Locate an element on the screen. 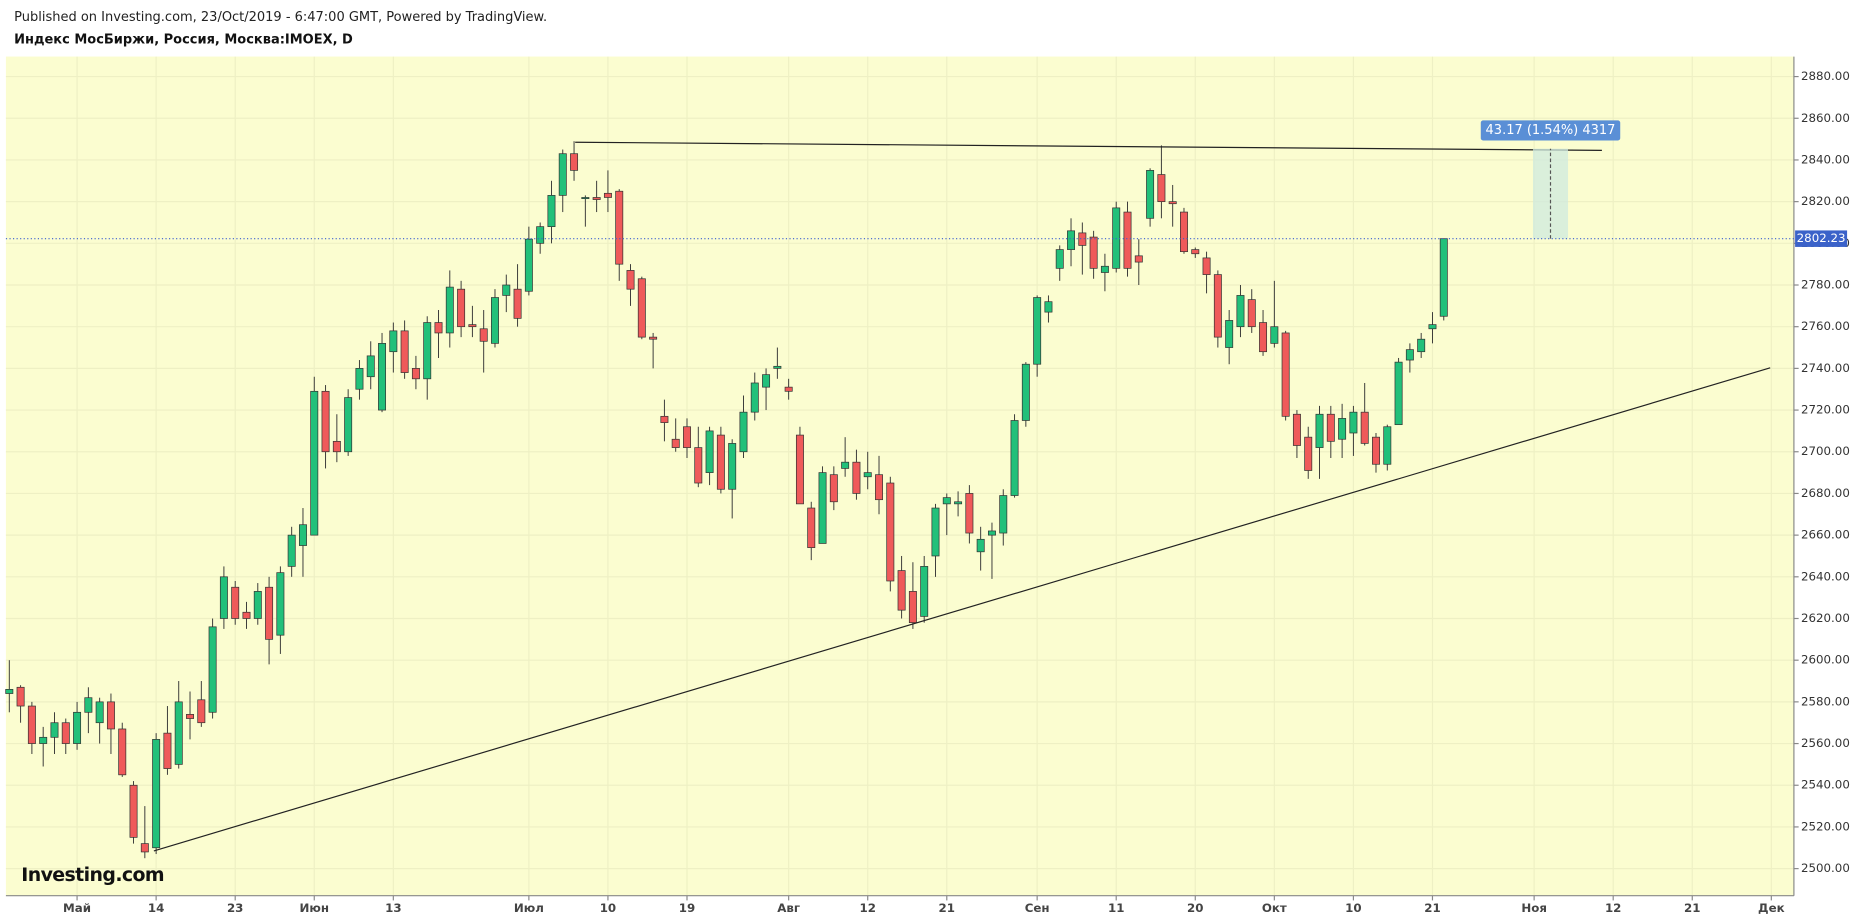 This screenshot has width=1853, height=924. y-tick-label: 2820.00 is located at coordinates (1825, 201).